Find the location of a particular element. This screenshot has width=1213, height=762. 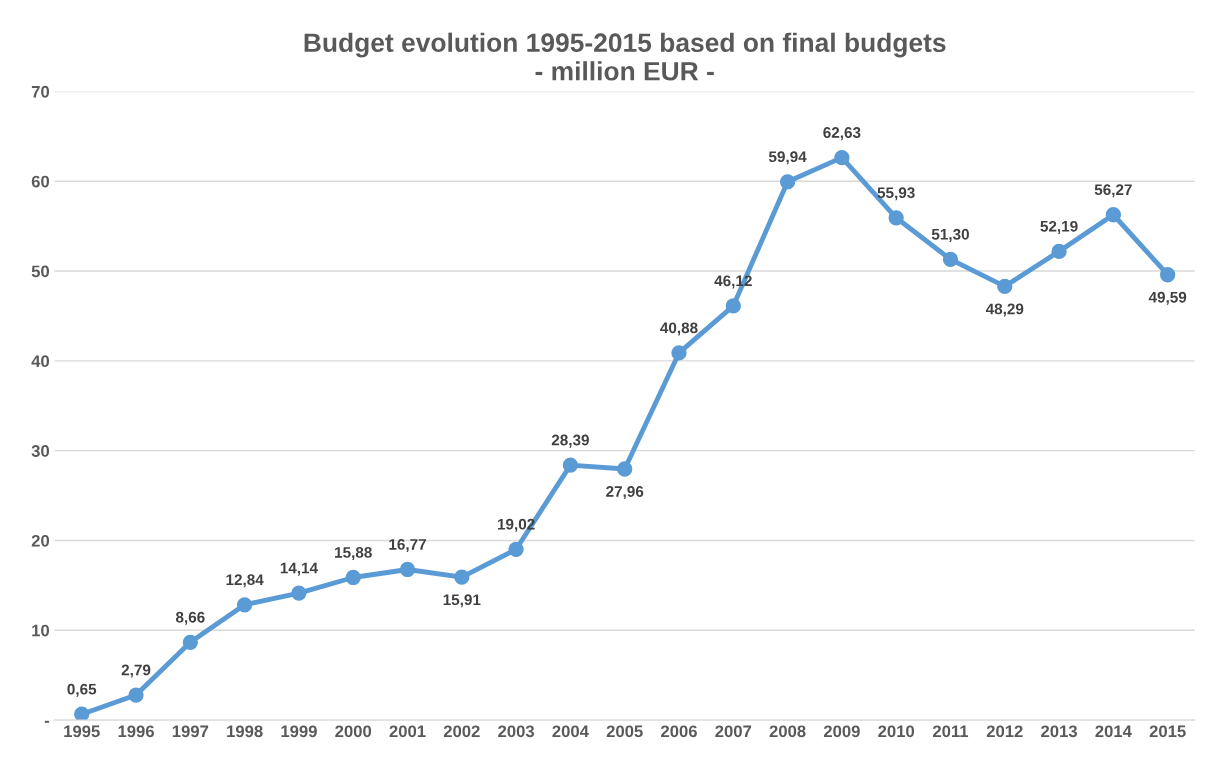

x-tick-label: 2014 is located at coordinates (1113, 731).